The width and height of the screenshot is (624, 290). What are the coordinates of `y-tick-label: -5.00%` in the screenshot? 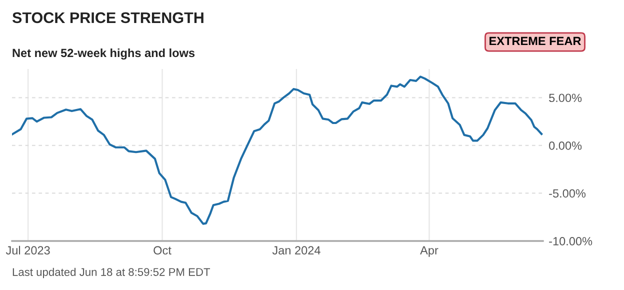 It's located at (567, 193).